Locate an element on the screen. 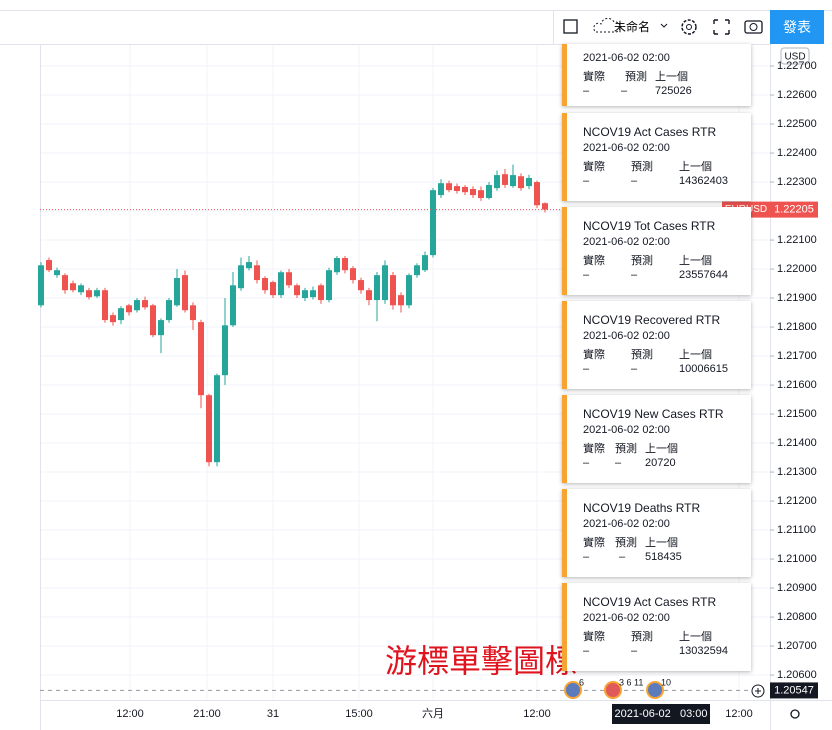 This screenshot has height=730, width=832. y-tick-label: 1.22600 is located at coordinates (797, 95).